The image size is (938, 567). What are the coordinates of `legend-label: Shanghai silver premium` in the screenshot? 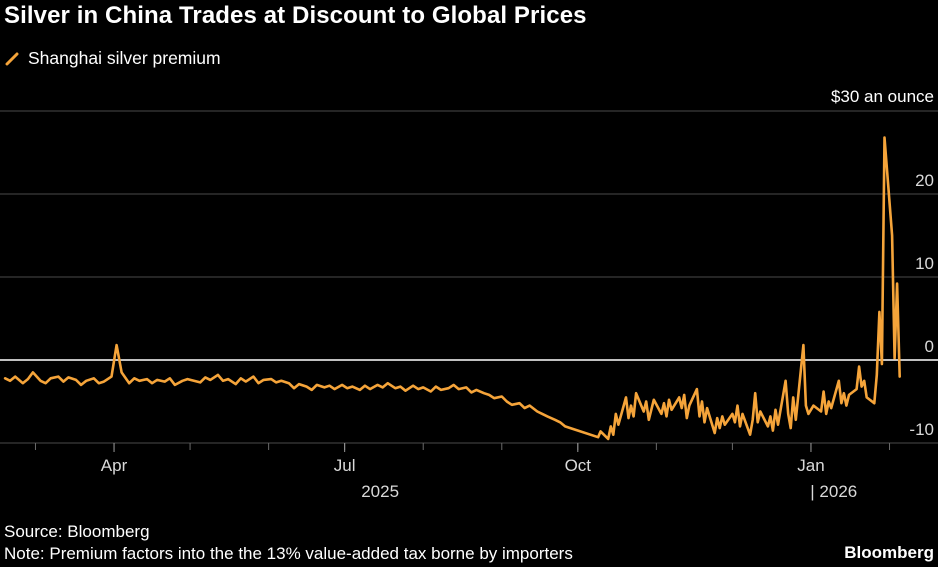 It's located at (124, 58).